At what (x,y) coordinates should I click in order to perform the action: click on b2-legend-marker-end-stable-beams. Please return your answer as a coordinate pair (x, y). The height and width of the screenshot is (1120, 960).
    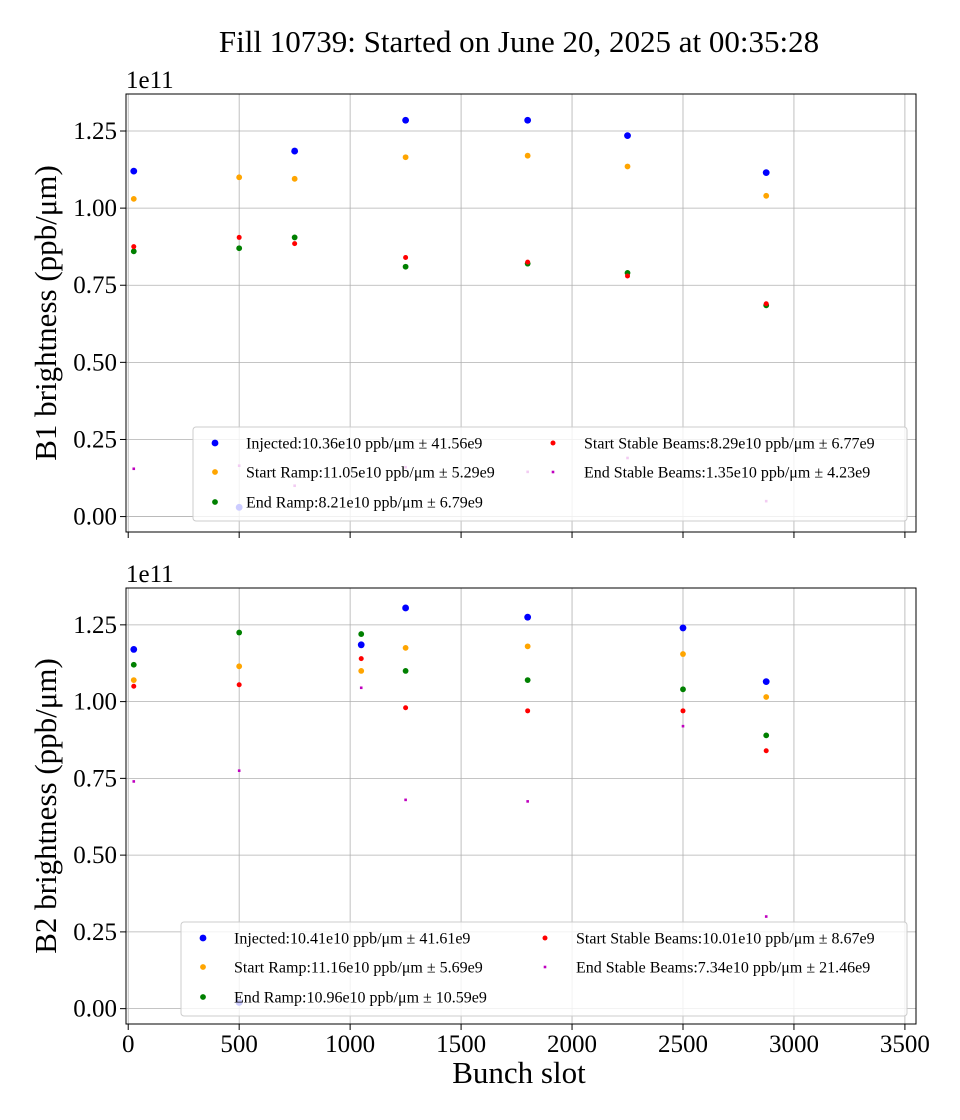
    Looking at the image, I should click on (545, 967).